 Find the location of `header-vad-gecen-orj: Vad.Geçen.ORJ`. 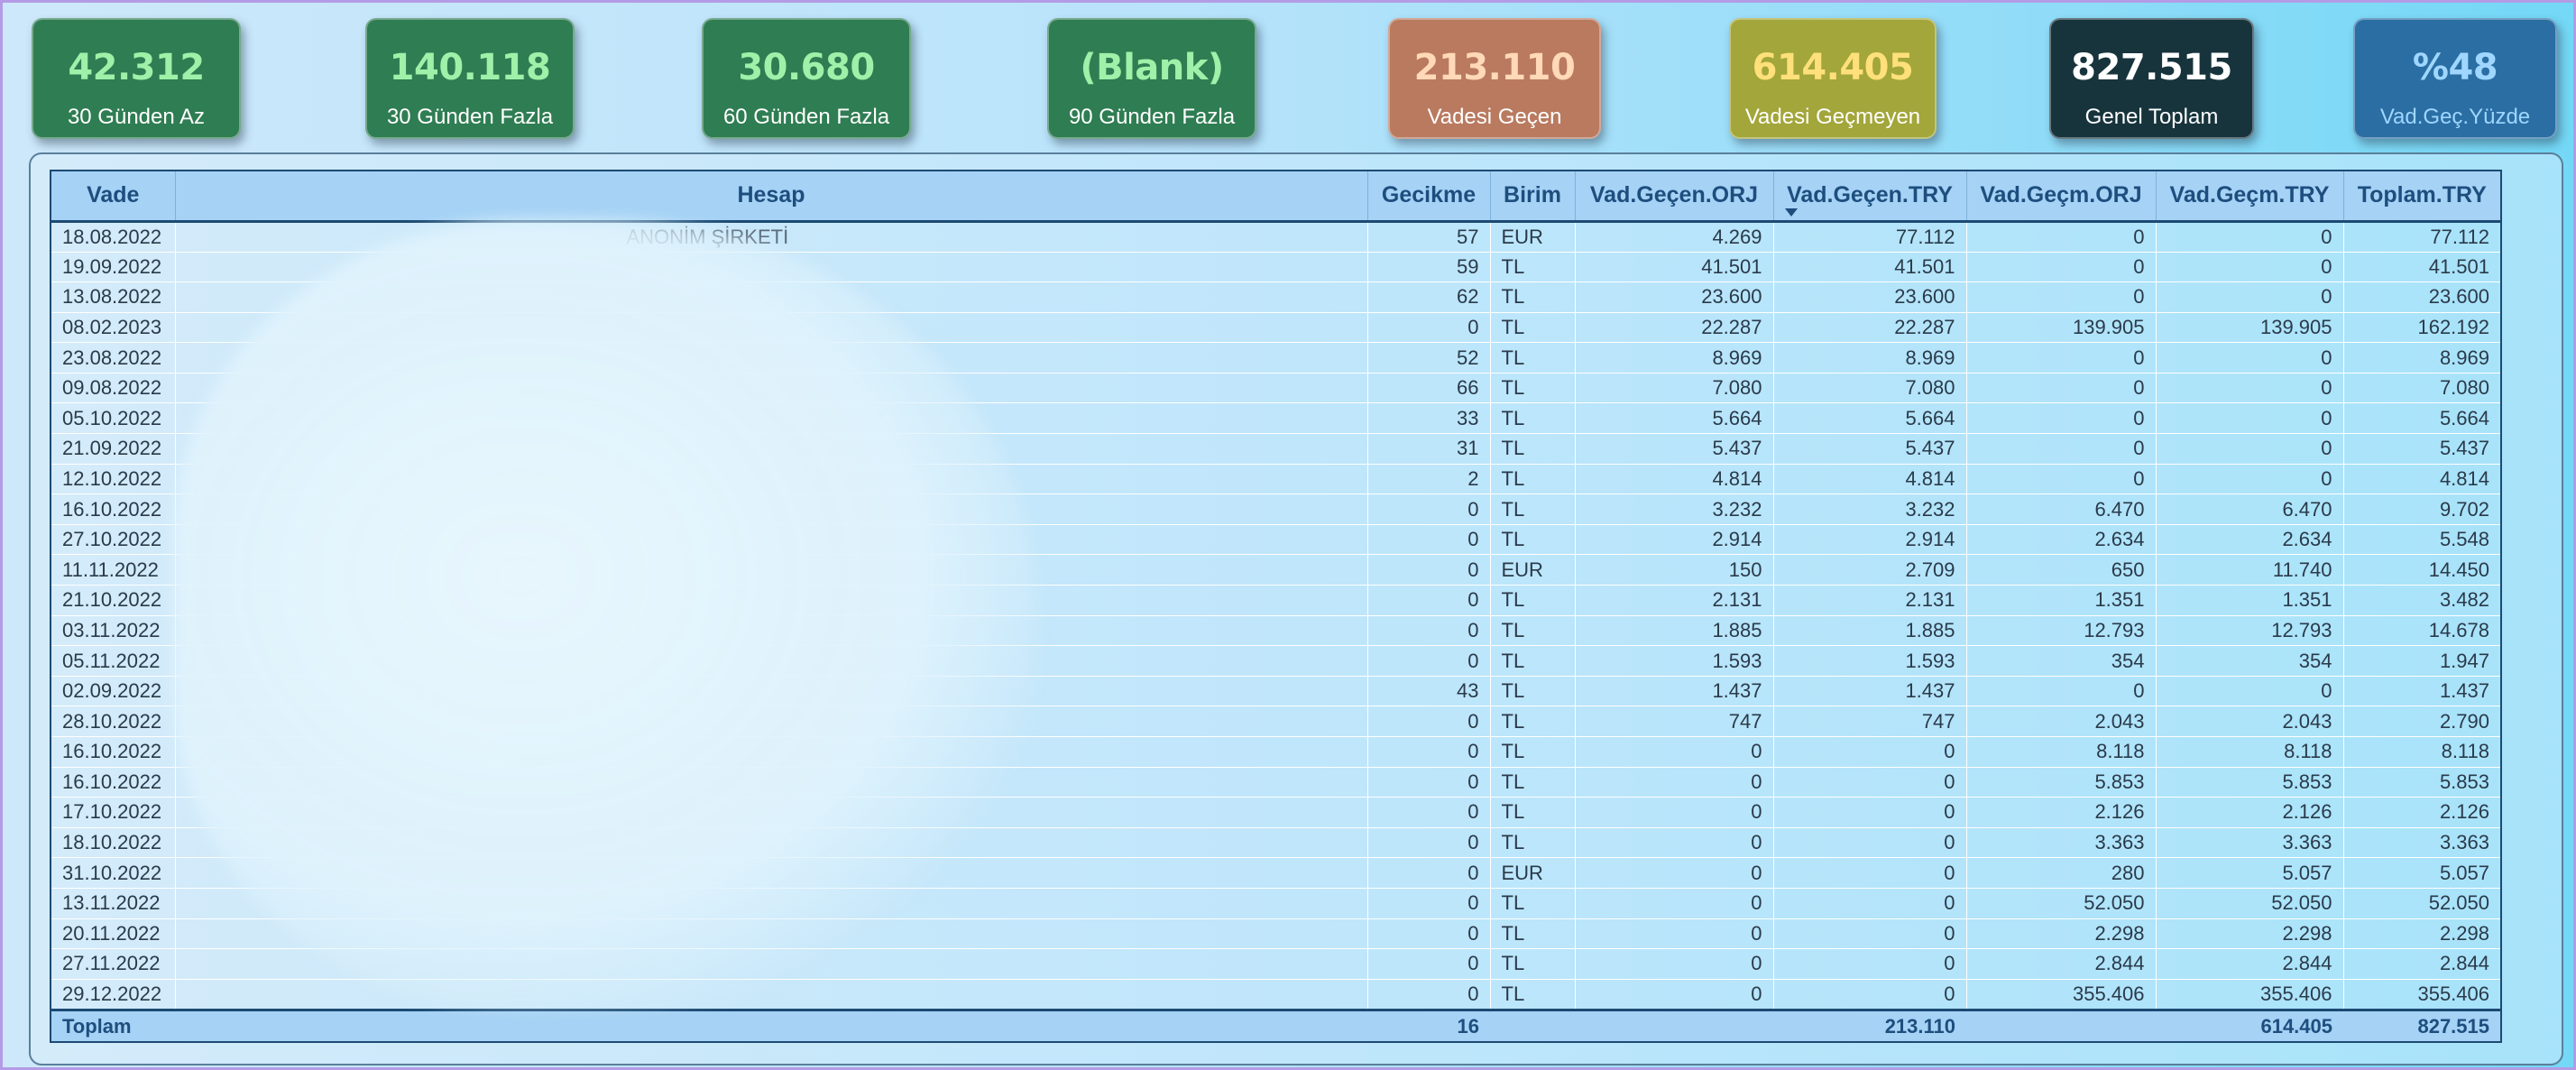

header-vad-gecen-orj: Vad.Geçen.ORJ is located at coordinates (1673, 196).